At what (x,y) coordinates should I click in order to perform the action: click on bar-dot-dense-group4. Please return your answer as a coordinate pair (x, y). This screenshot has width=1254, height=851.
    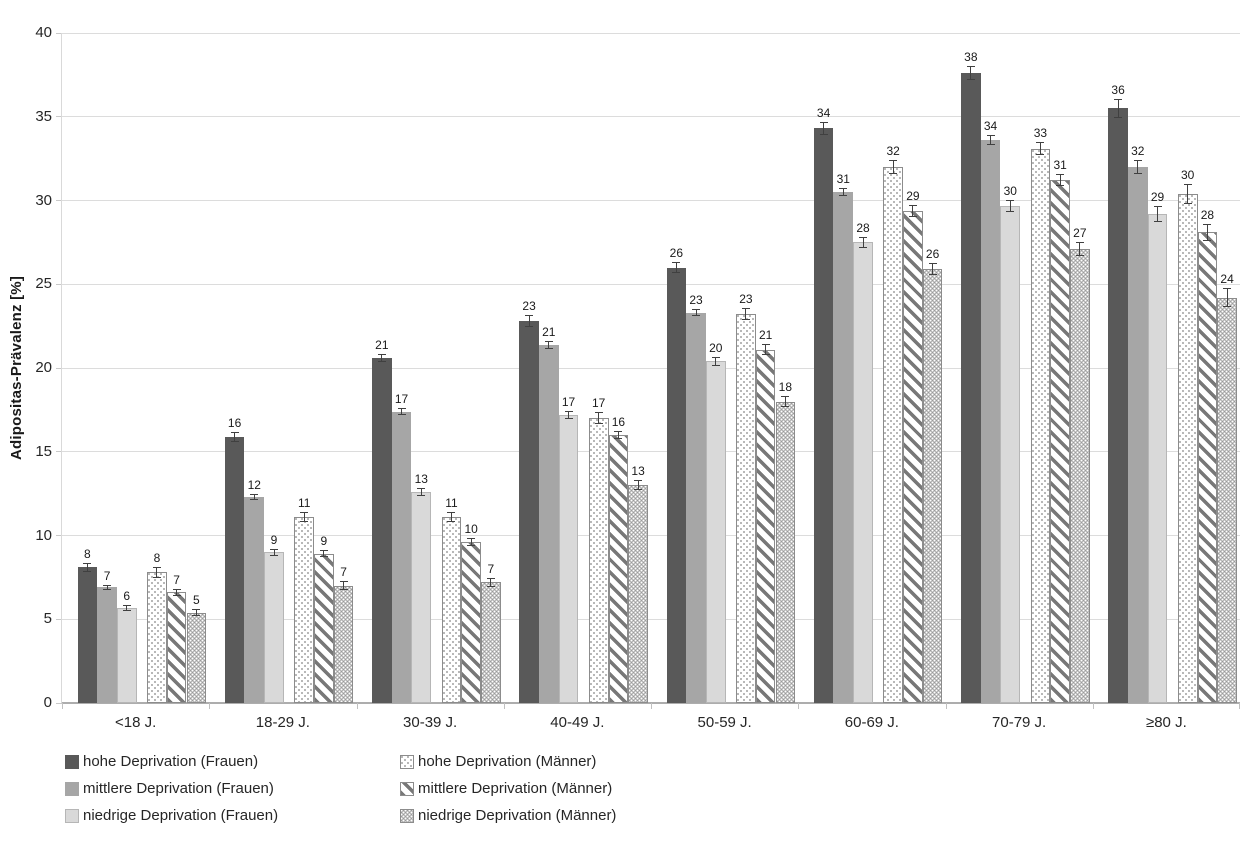
    Looking at the image, I should click on (785, 552).